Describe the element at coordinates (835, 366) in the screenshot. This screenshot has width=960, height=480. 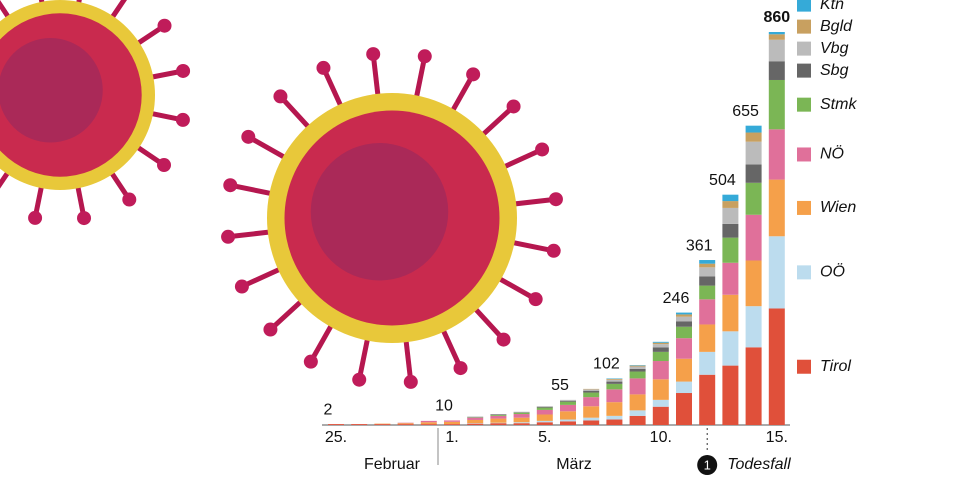
I see `legend-label: Tirol` at that location.